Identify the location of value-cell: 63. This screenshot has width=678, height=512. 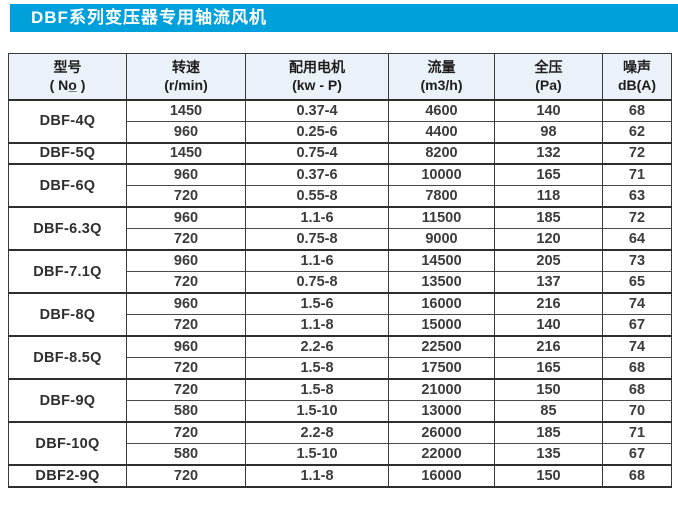
(637, 196).